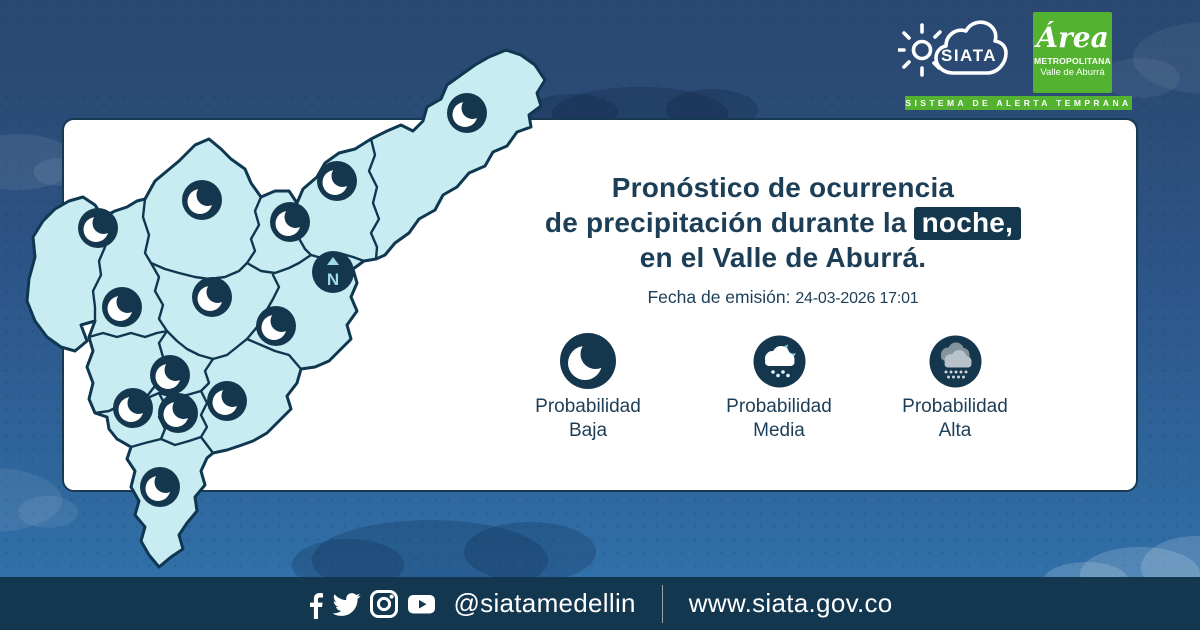 The image size is (1200, 630). What do you see at coordinates (588, 361) in the screenshot?
I see `moon-icon` at bounding box center [588, 361].